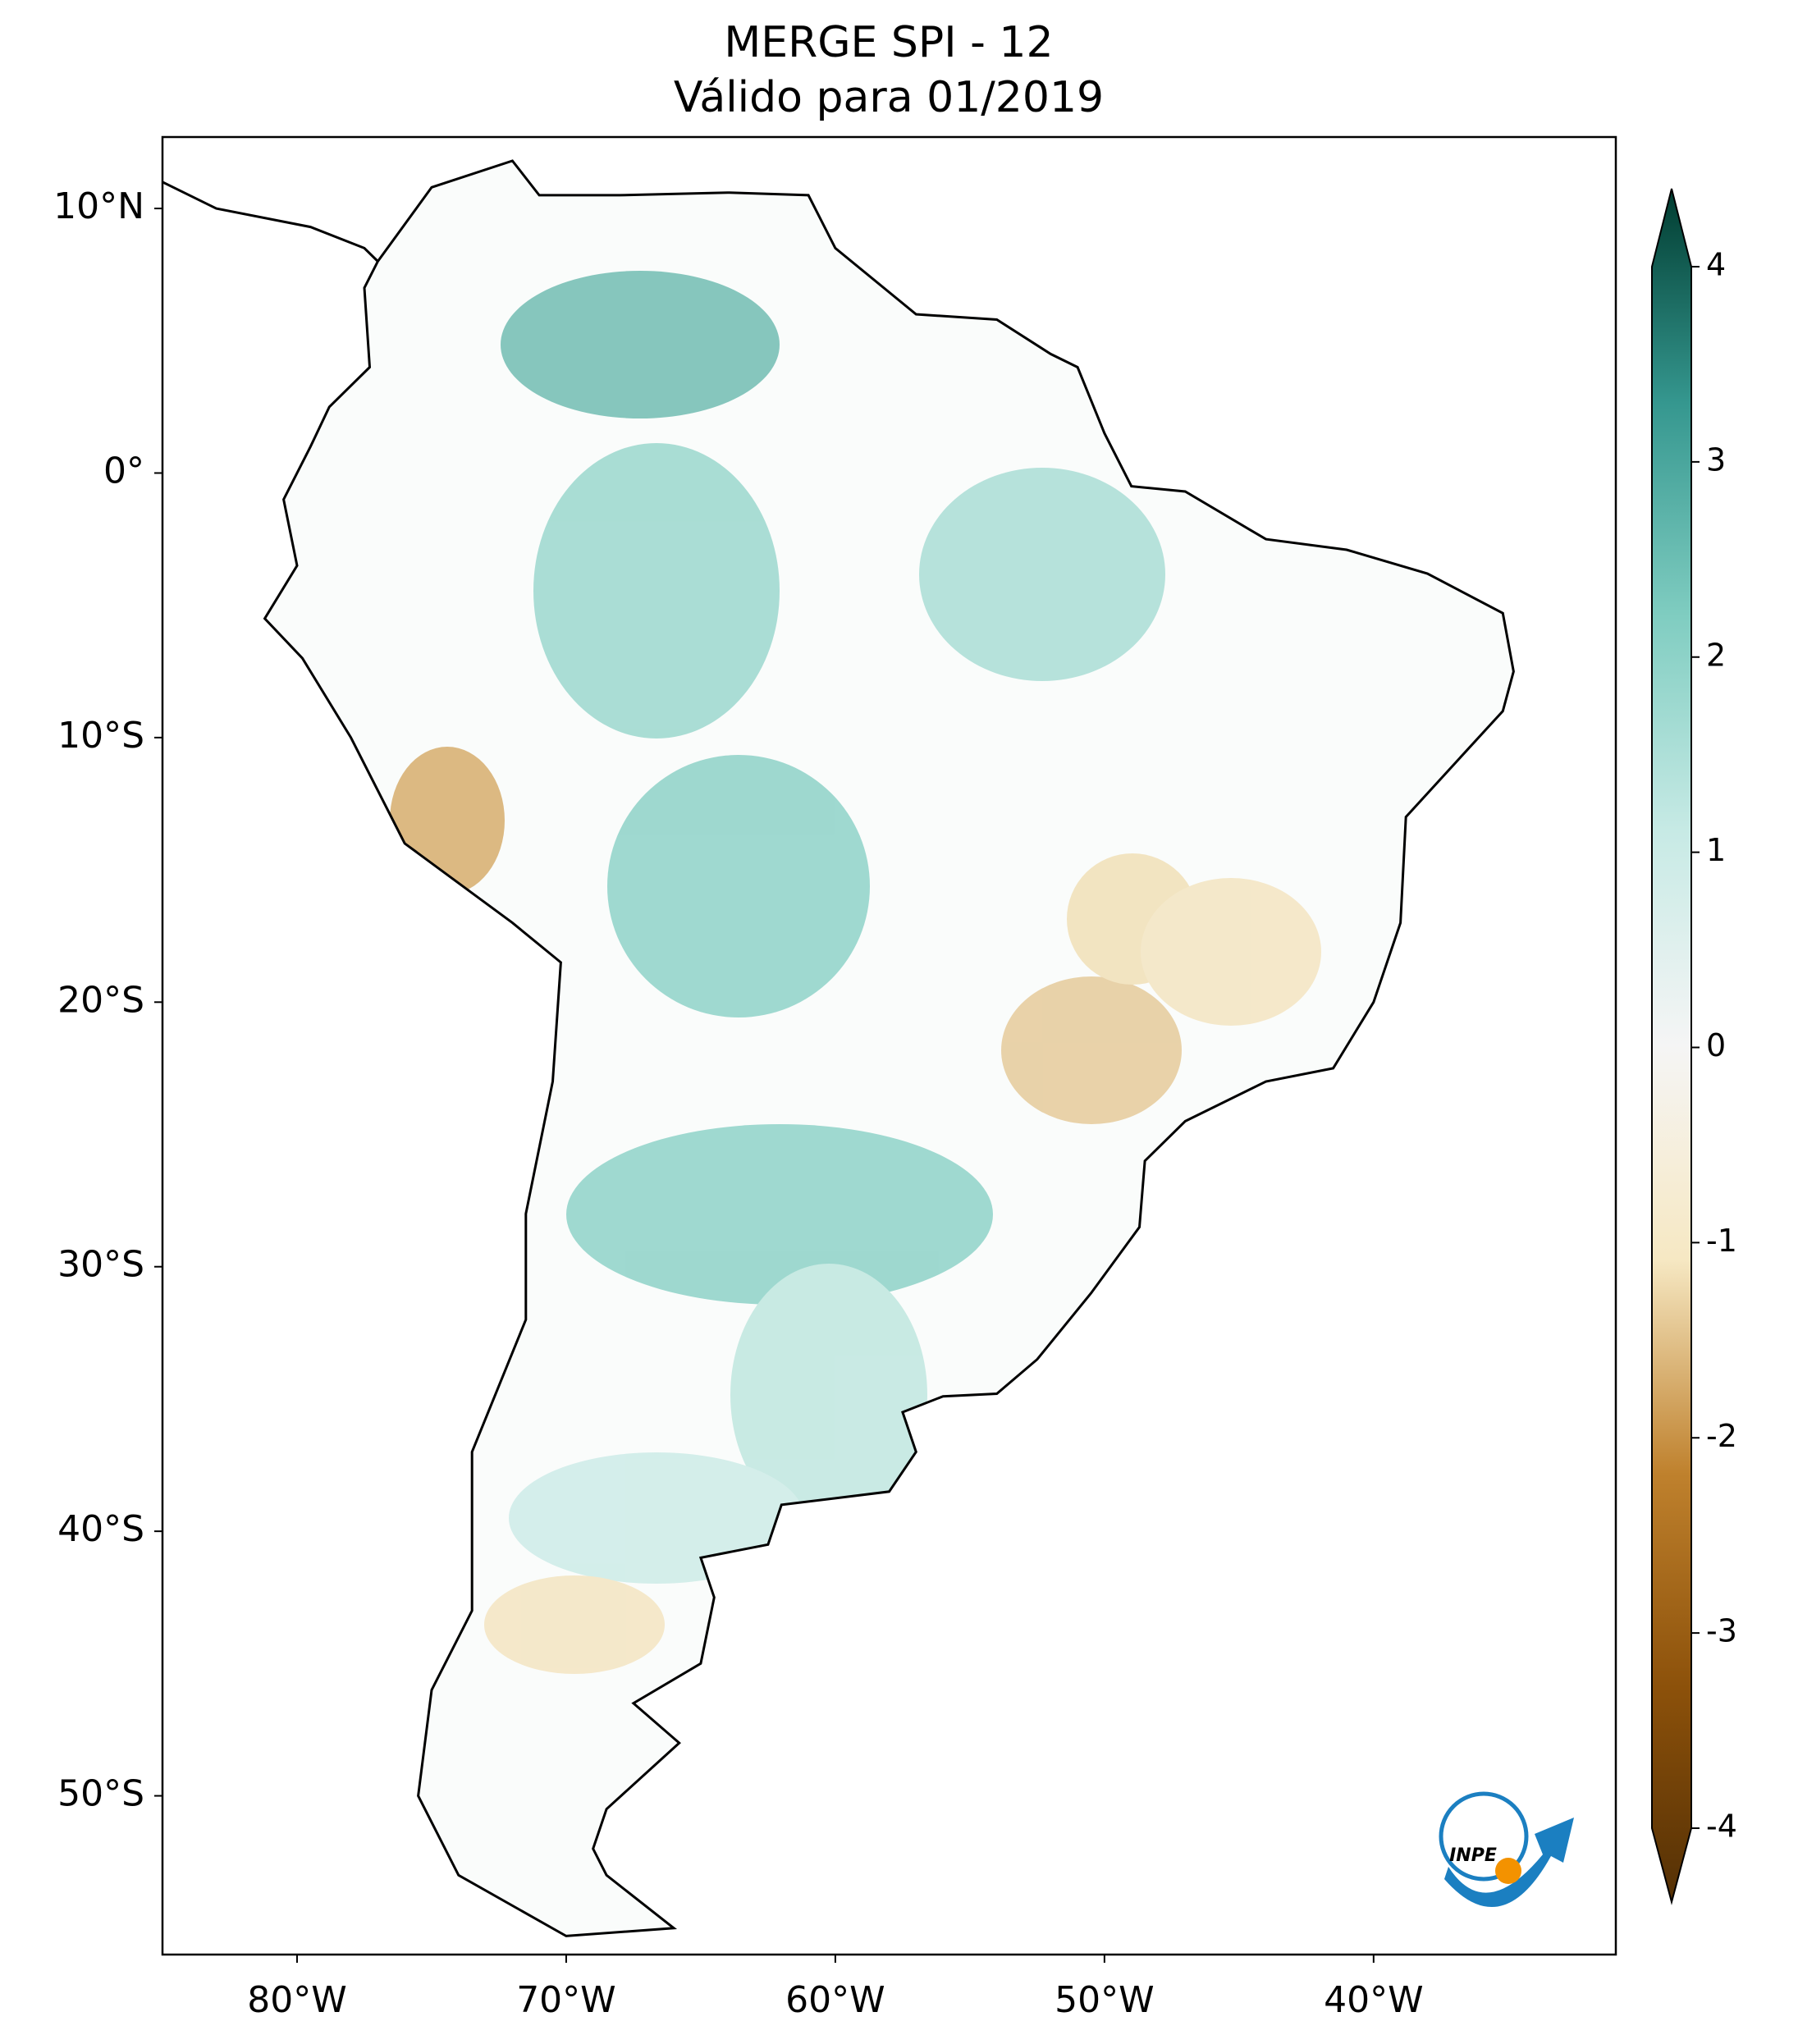  Describe the element at coordinates (1721, 1241) in the screenshot. I see `colorbar-tick-label: -1` at that location.